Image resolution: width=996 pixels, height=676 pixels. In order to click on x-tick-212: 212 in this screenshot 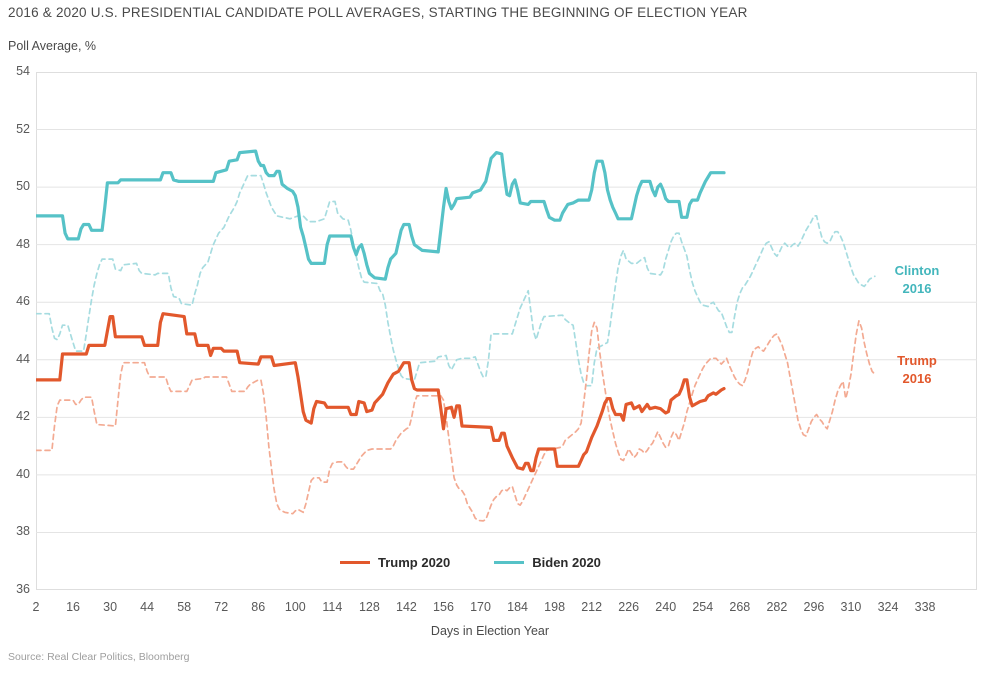, I will do `click(592, 607)`.